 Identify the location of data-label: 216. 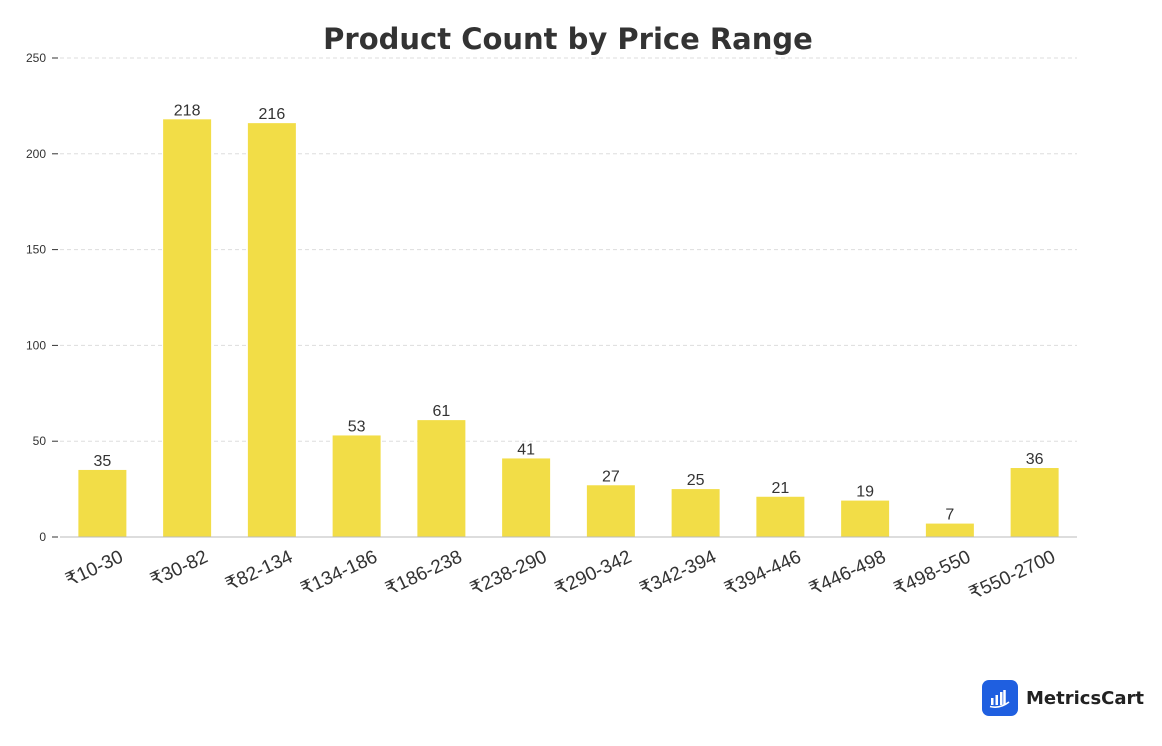
(272, 114).